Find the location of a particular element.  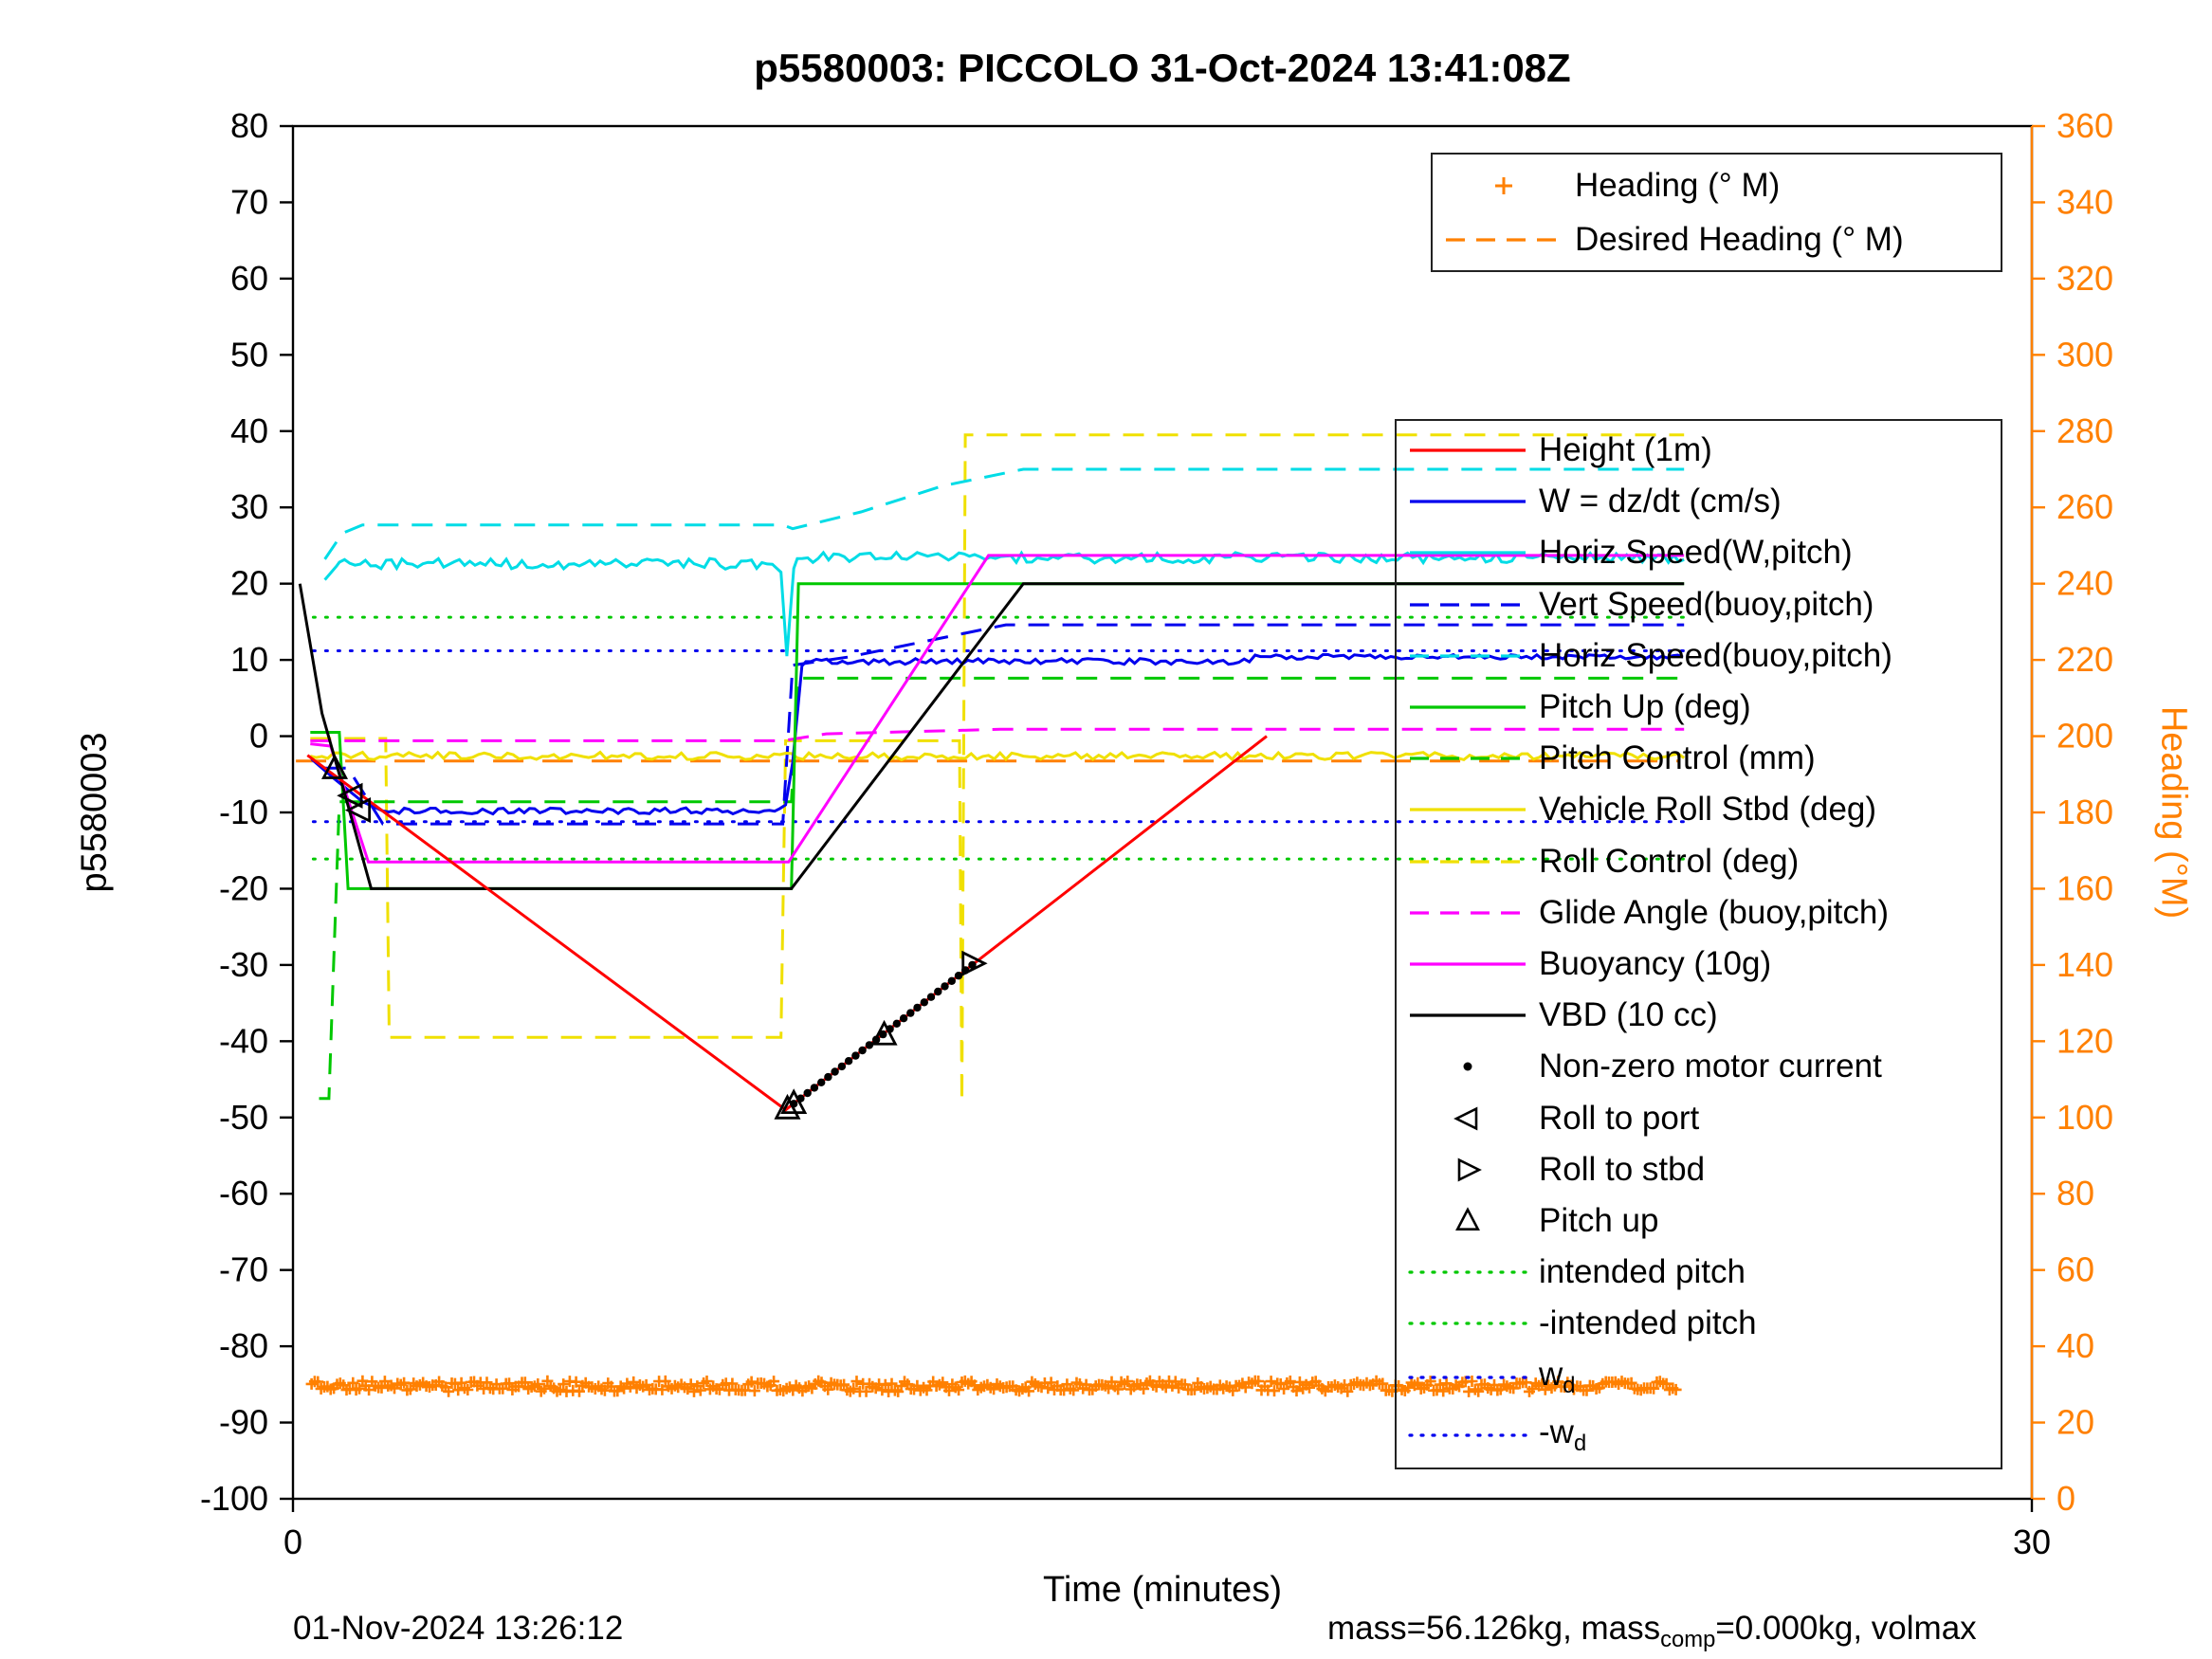

event-markers-tri-up is located at coordinates (609, 937).